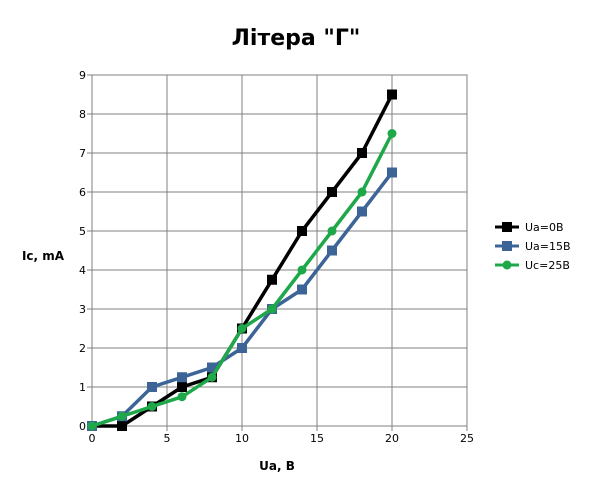 The width and height of the screenshot is (592, 493). I want to click on legend-entry: Uc=25В, so click(532, 265).